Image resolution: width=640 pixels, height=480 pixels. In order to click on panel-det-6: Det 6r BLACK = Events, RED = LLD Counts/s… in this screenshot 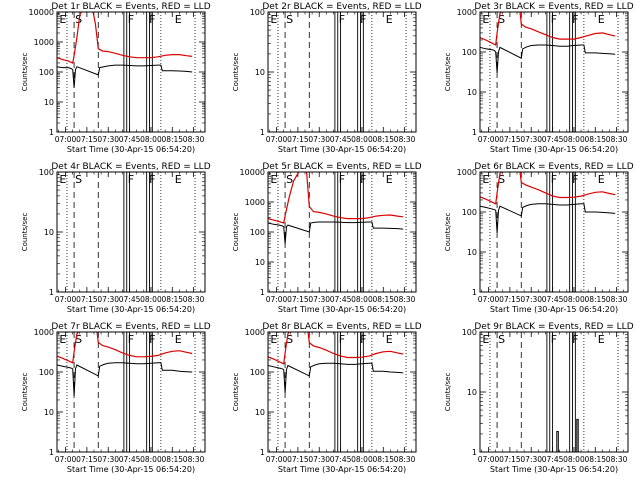, I will do `click(539, 238)`.